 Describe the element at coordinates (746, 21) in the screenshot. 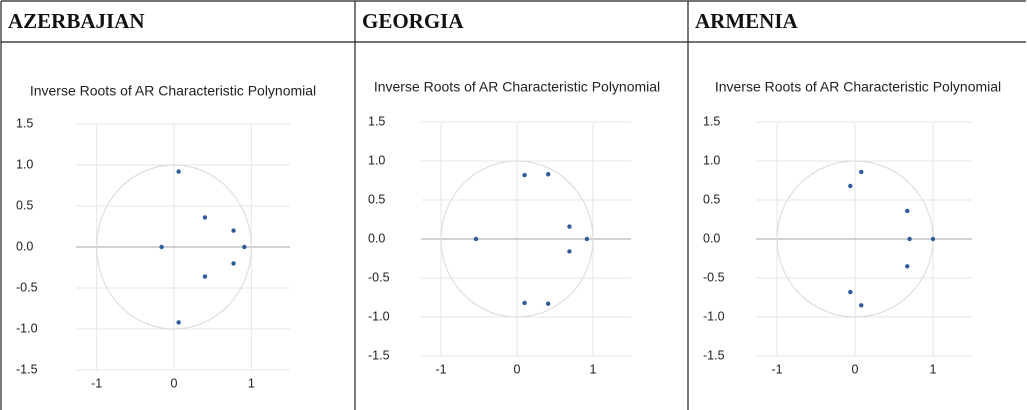

I see `column-header: ARMENIA` at that location.